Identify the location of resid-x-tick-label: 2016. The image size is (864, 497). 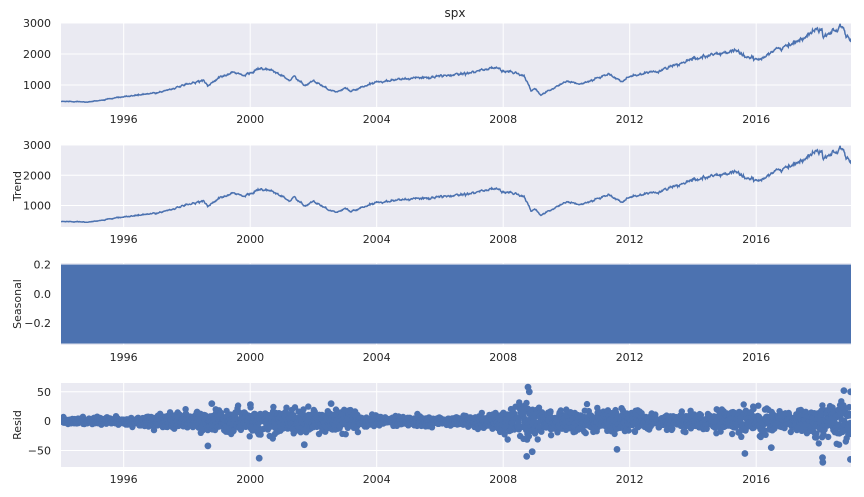
(756, 479).